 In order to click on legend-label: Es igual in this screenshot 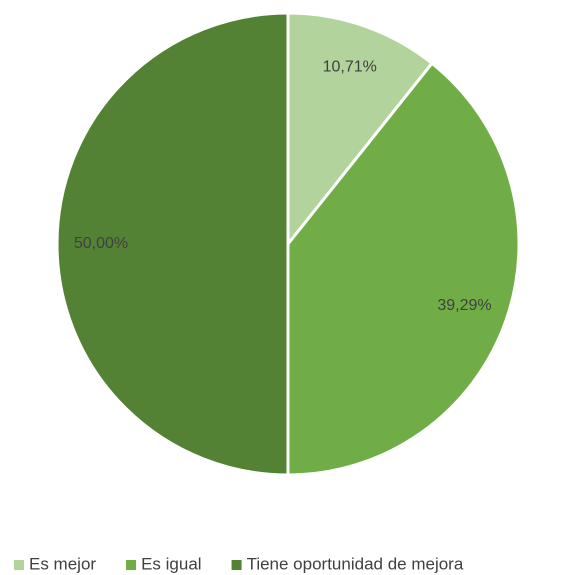, I will do `click(171, 563)`.